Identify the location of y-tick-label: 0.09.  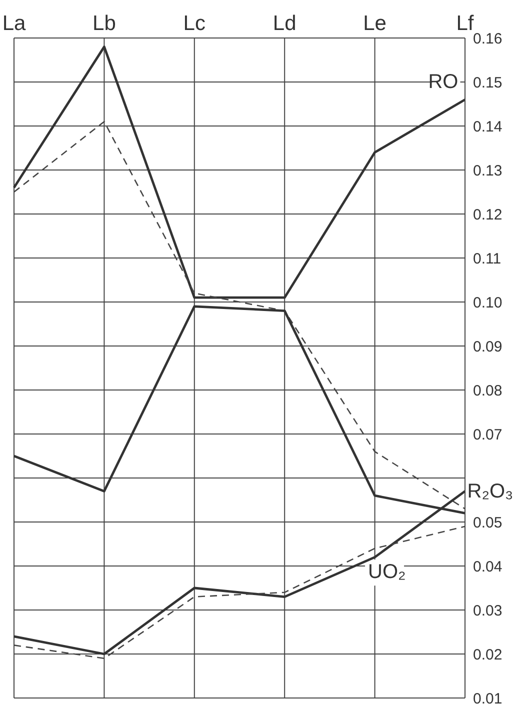
(487, 347).